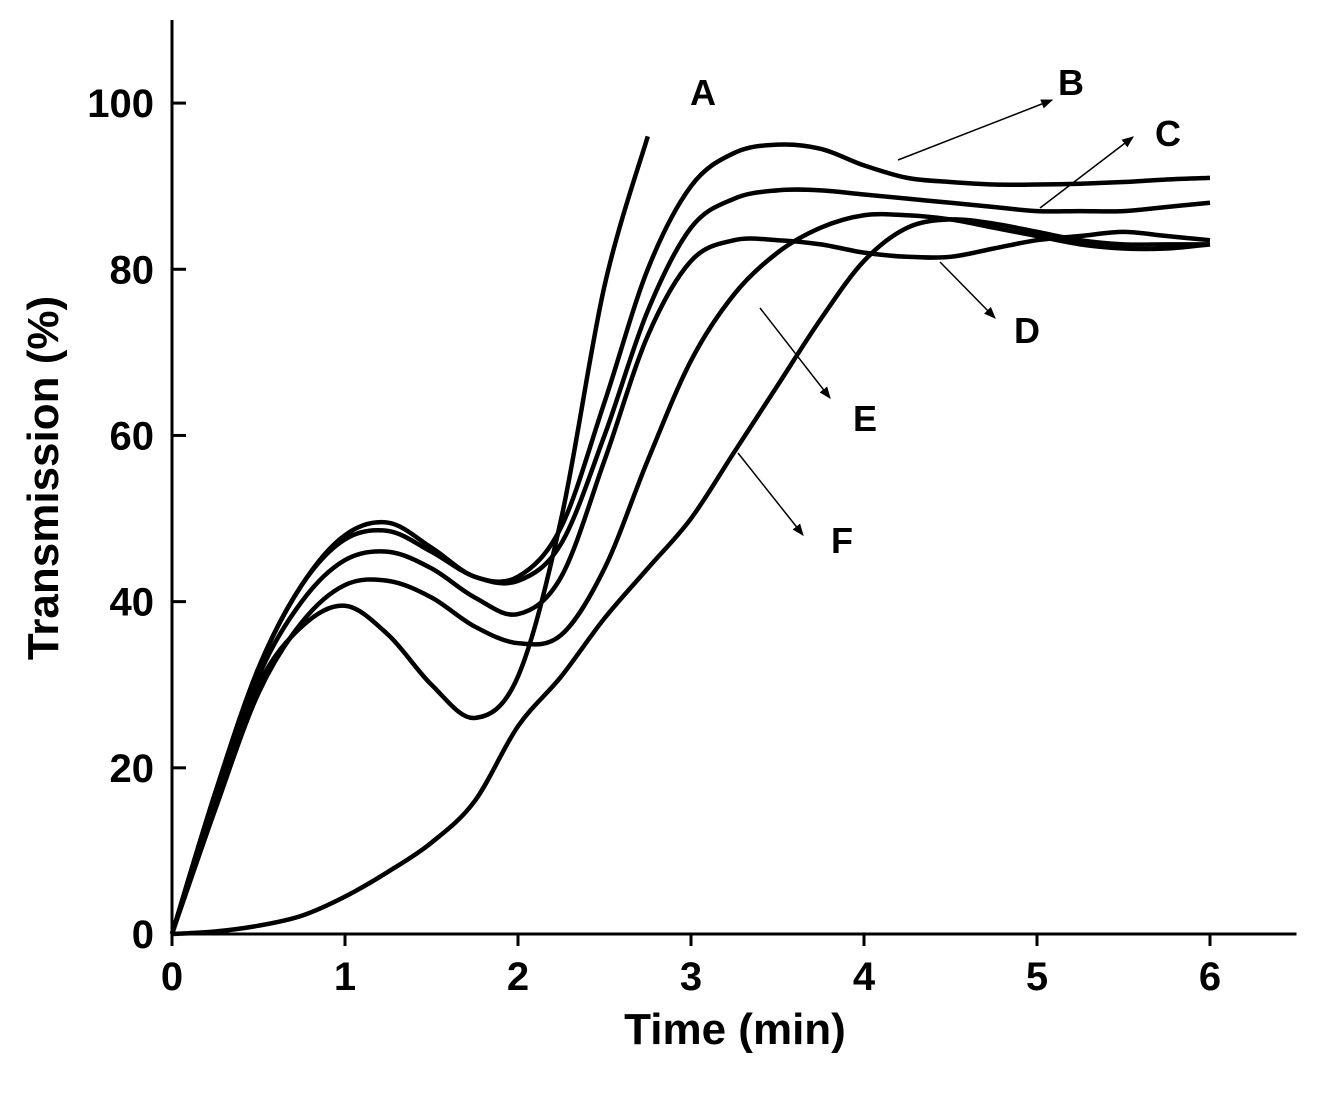  I want to click on series-label: A, so click(703, 92).